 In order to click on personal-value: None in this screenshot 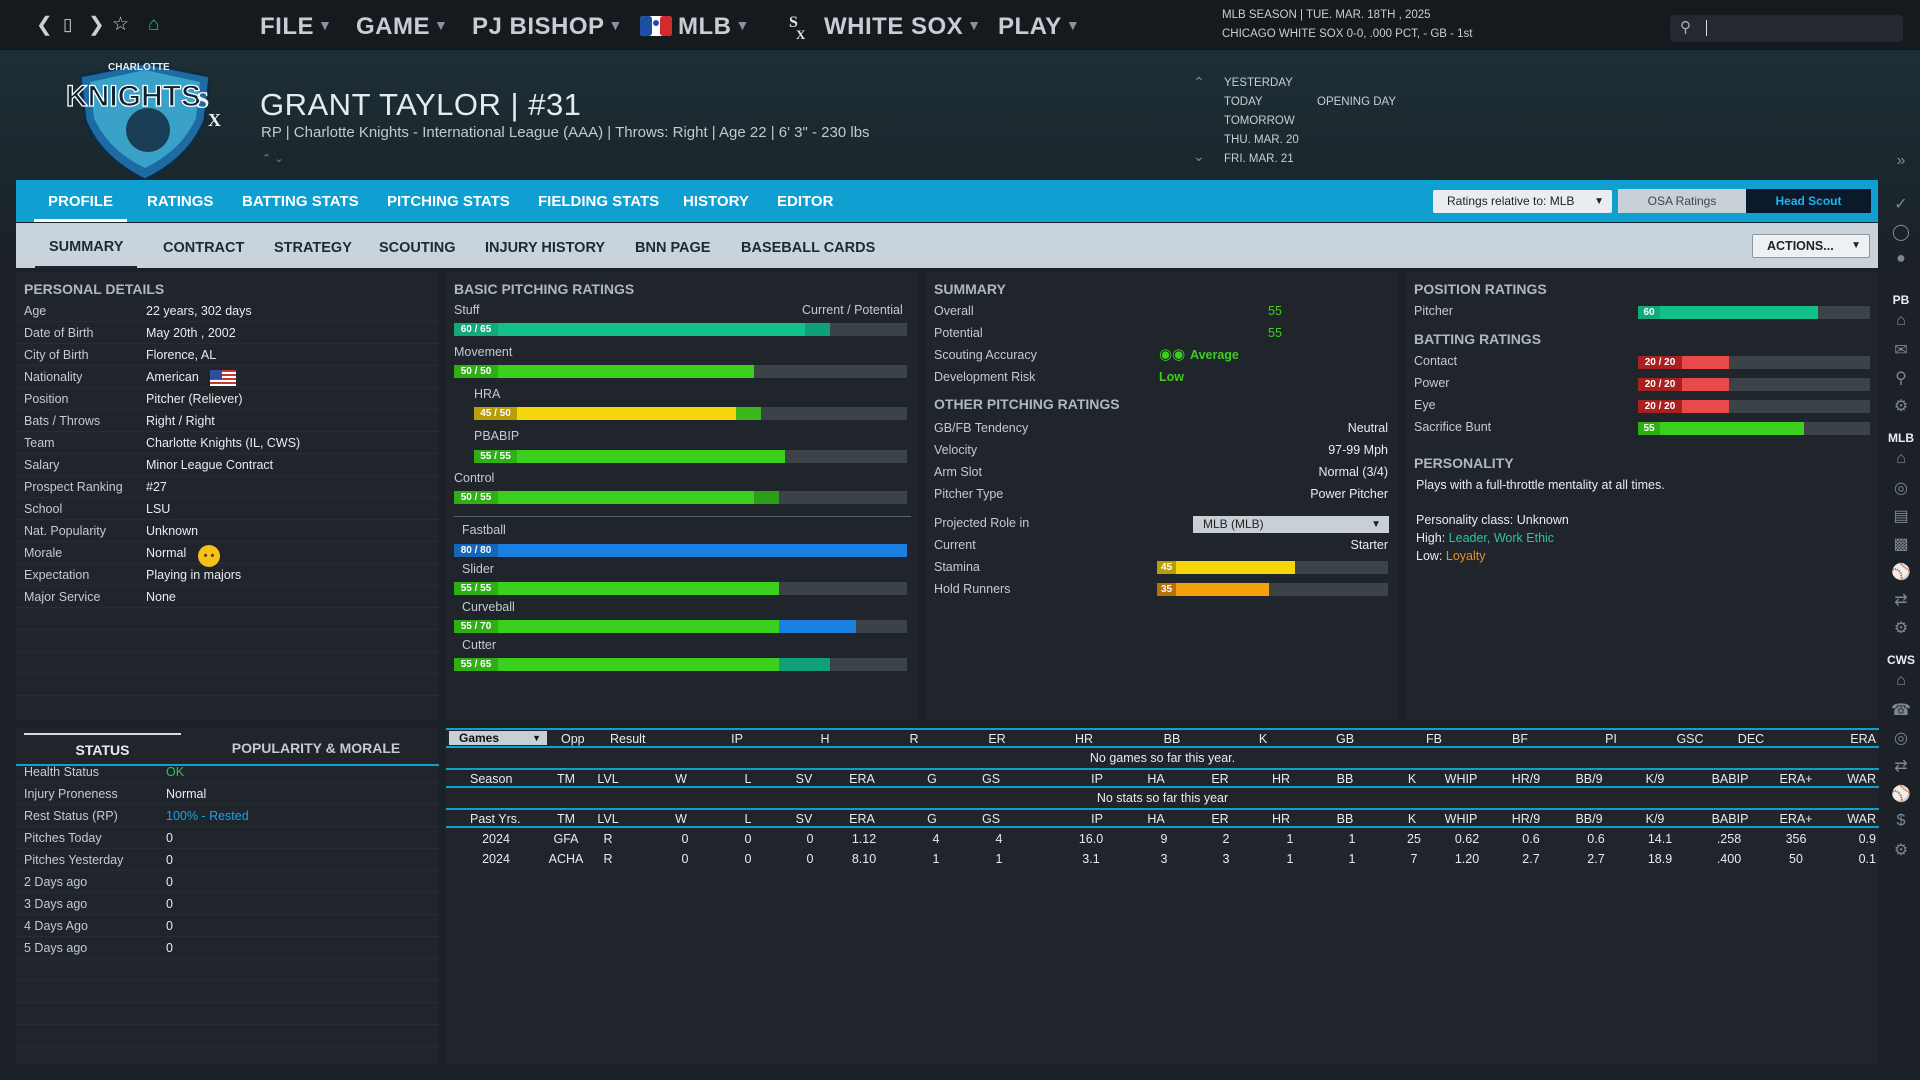, I will do `click(161, 597)`.